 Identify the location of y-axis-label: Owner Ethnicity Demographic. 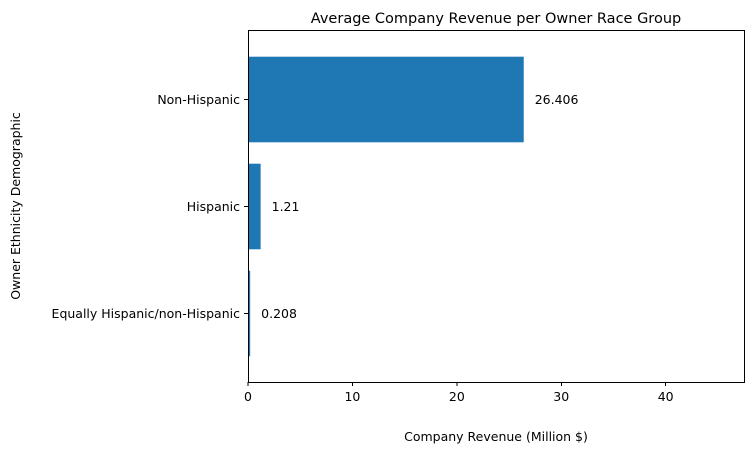
(15, 206).